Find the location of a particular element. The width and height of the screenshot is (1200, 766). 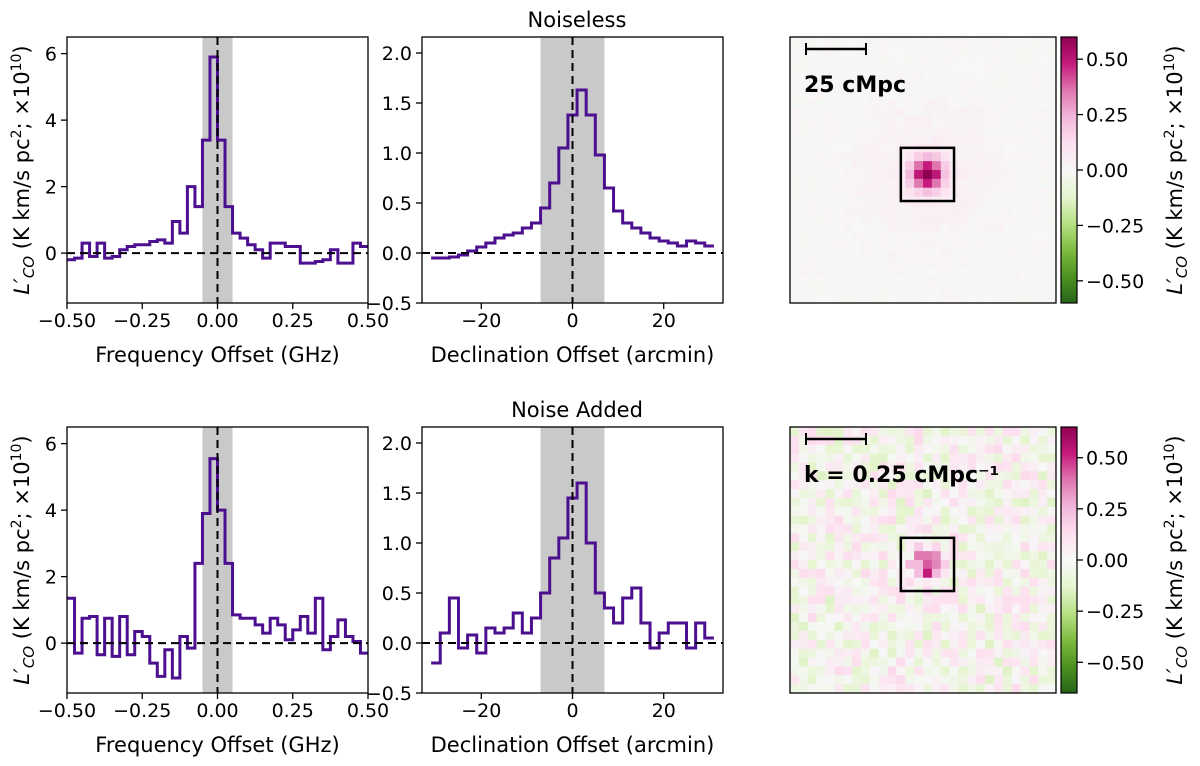

y-tick-label: 0.0 is located at coordinates (397, 644).